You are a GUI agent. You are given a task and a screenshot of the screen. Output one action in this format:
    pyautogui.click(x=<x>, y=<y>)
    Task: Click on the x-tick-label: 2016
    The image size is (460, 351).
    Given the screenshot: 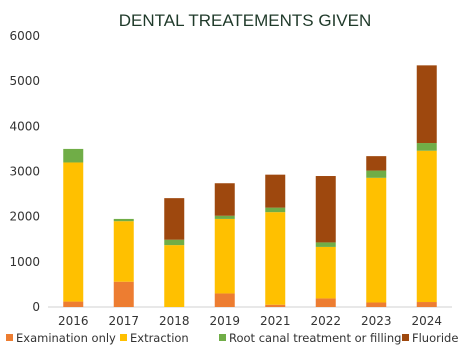 What is the action you would take?
    pyautogui.click(x=73, y=321)
    